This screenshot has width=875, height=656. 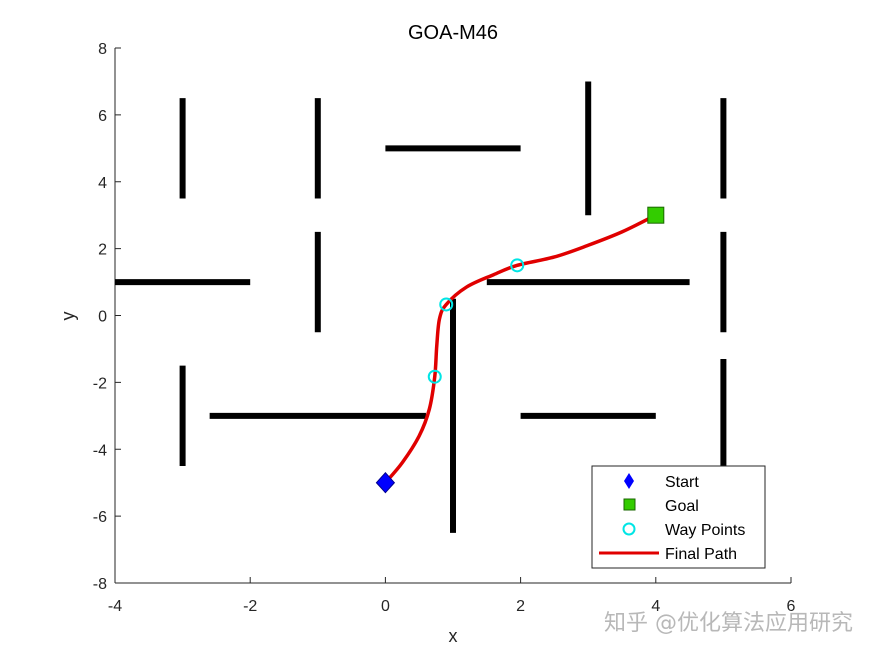 What do you see at coordinates (520, 606) in the screenshot?
I see `x-tick-label: 2` at bounding box center [520, 606].